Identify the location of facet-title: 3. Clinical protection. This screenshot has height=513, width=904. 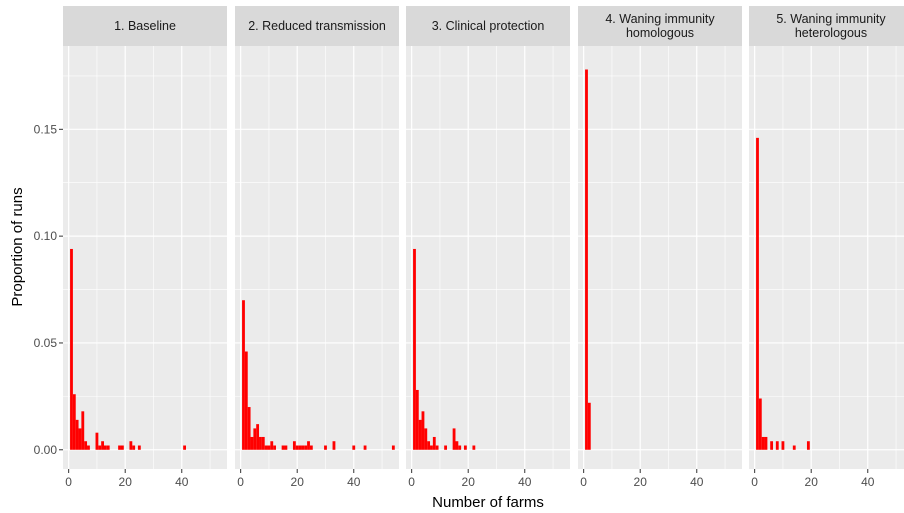
(488, 26).